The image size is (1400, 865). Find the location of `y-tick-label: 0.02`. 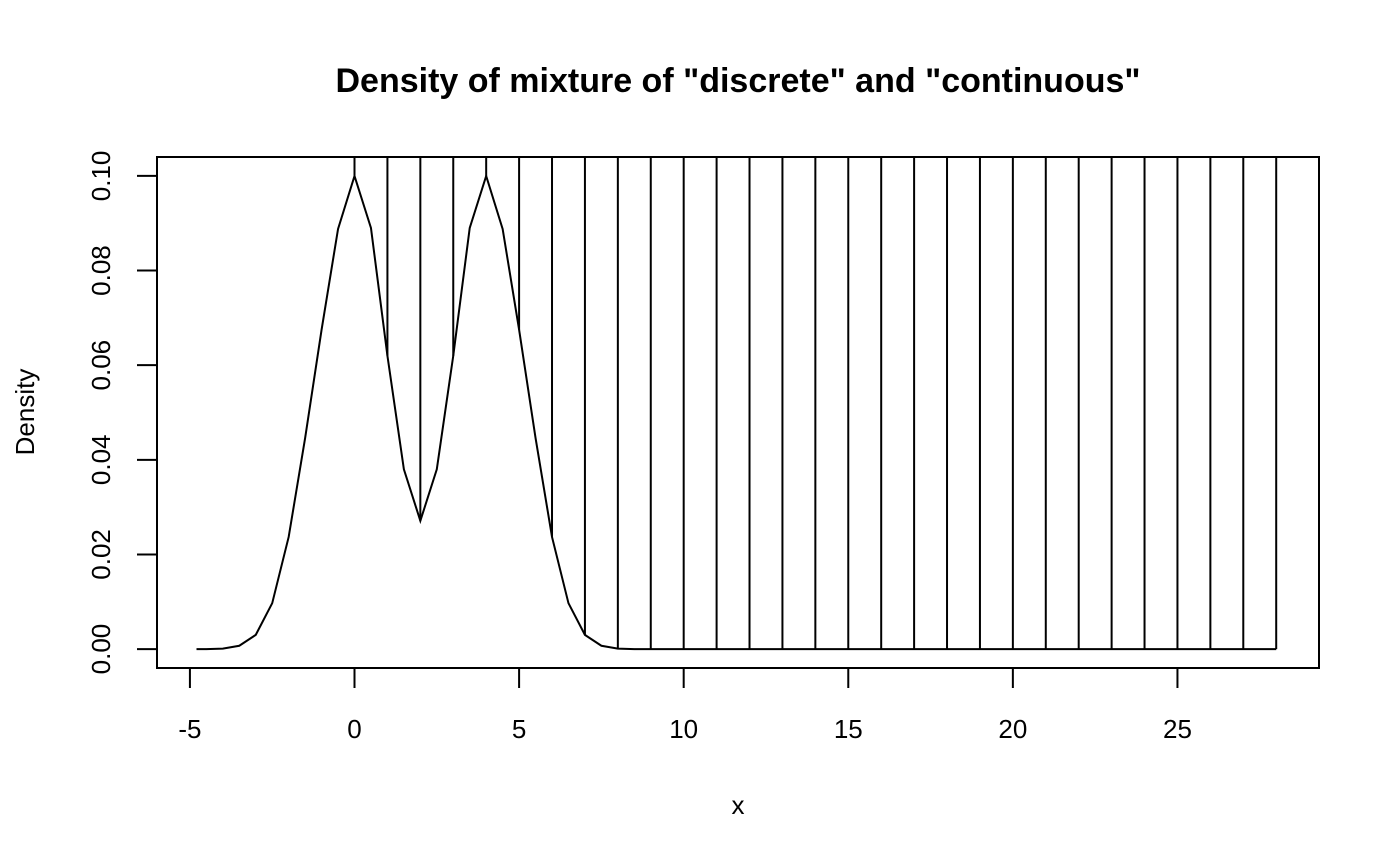

y-tick-label: 0.02 is located at coordinates (101, 554).